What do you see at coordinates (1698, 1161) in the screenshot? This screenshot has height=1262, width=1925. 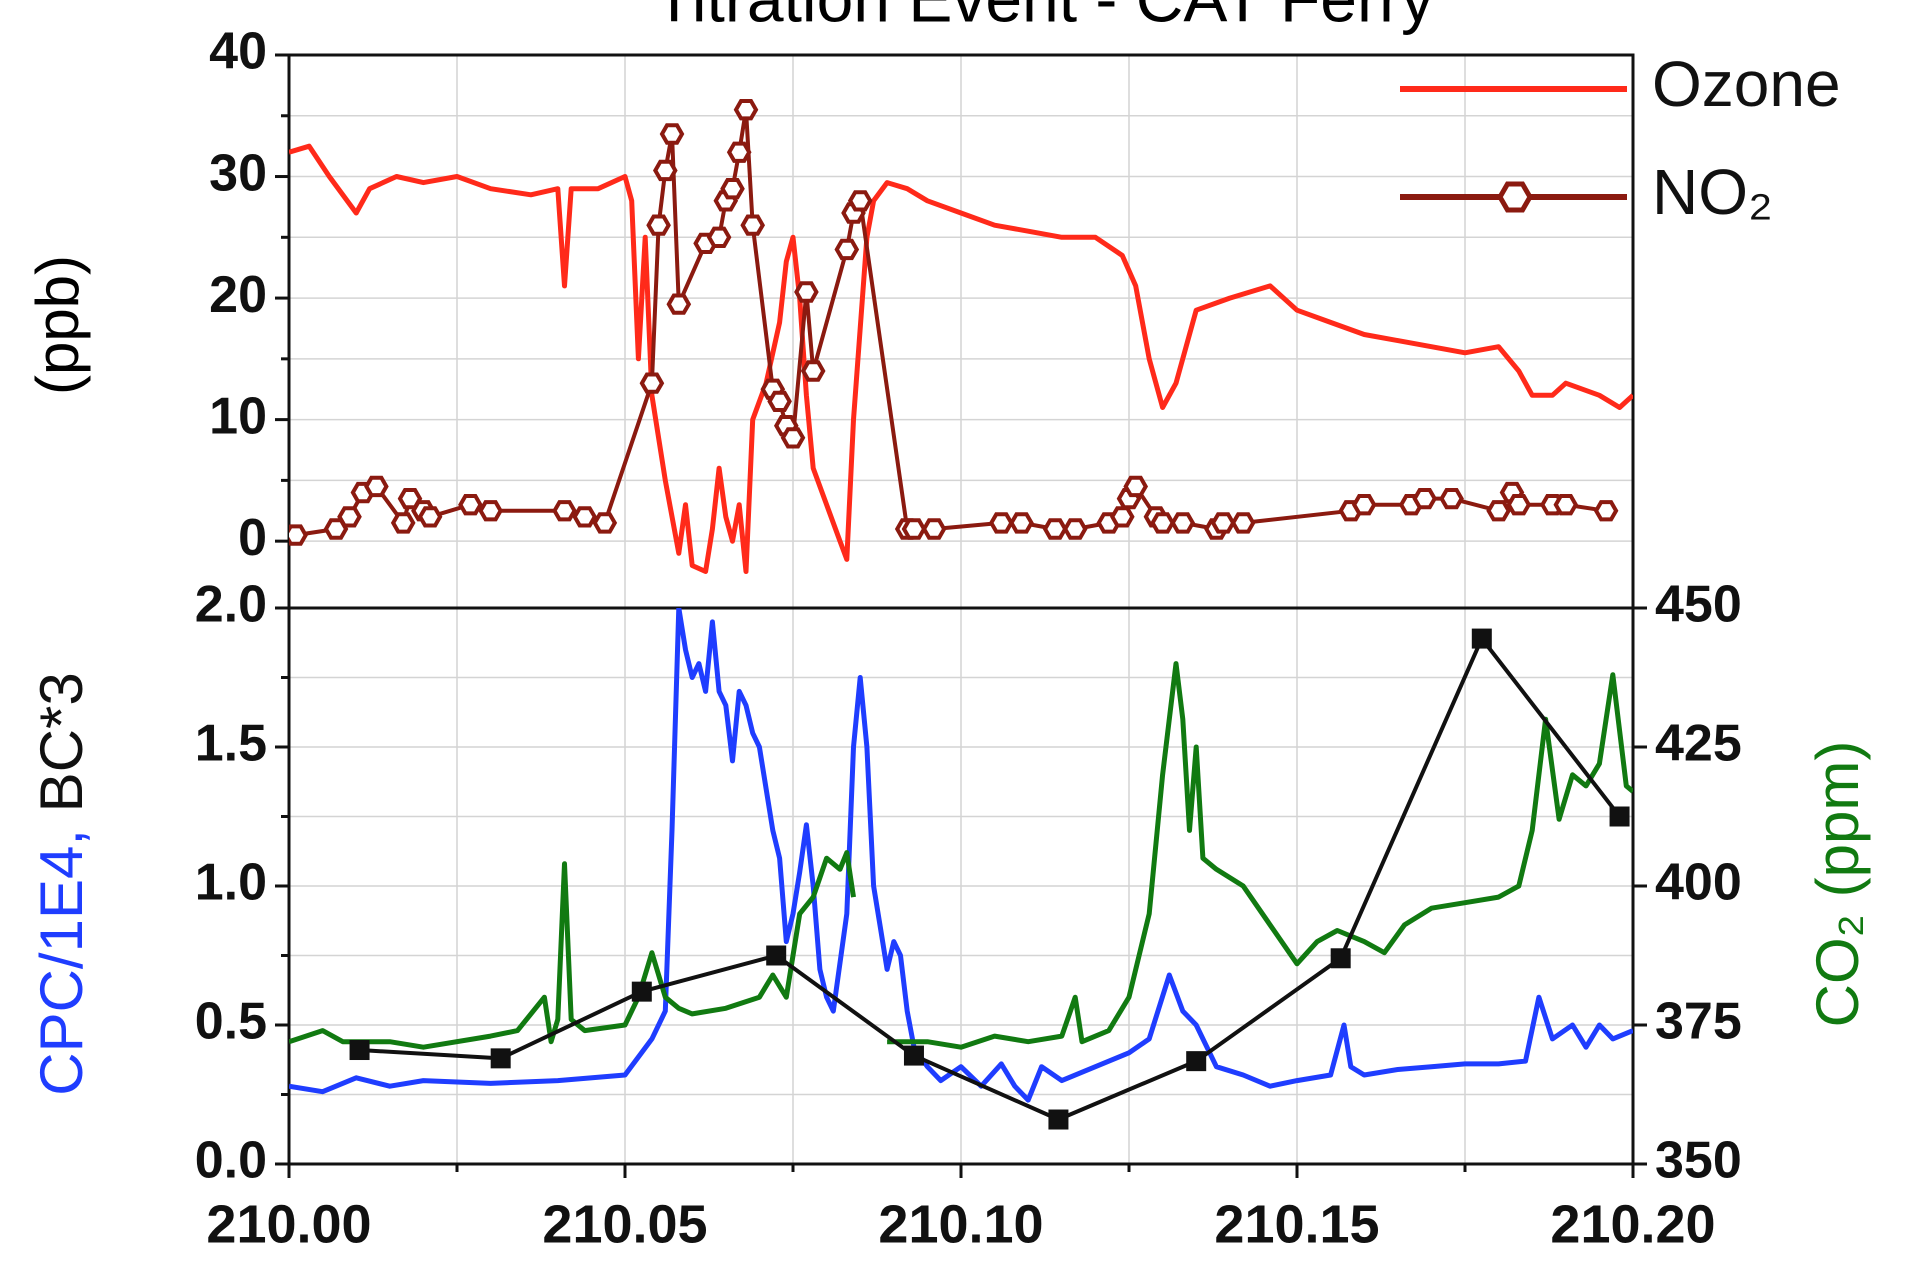 I see `y2-tick-label: 350` at bounding box center [1698, 1161].